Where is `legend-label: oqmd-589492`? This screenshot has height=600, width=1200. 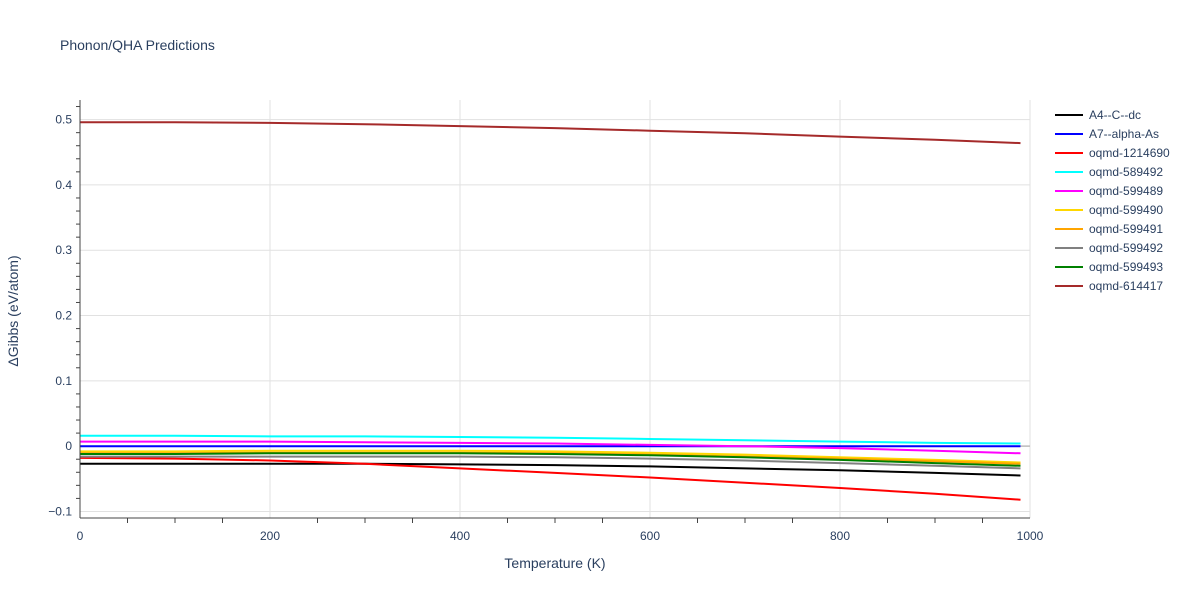
legend-label: oqmd-589492 is located at coordinates (1126, 172).